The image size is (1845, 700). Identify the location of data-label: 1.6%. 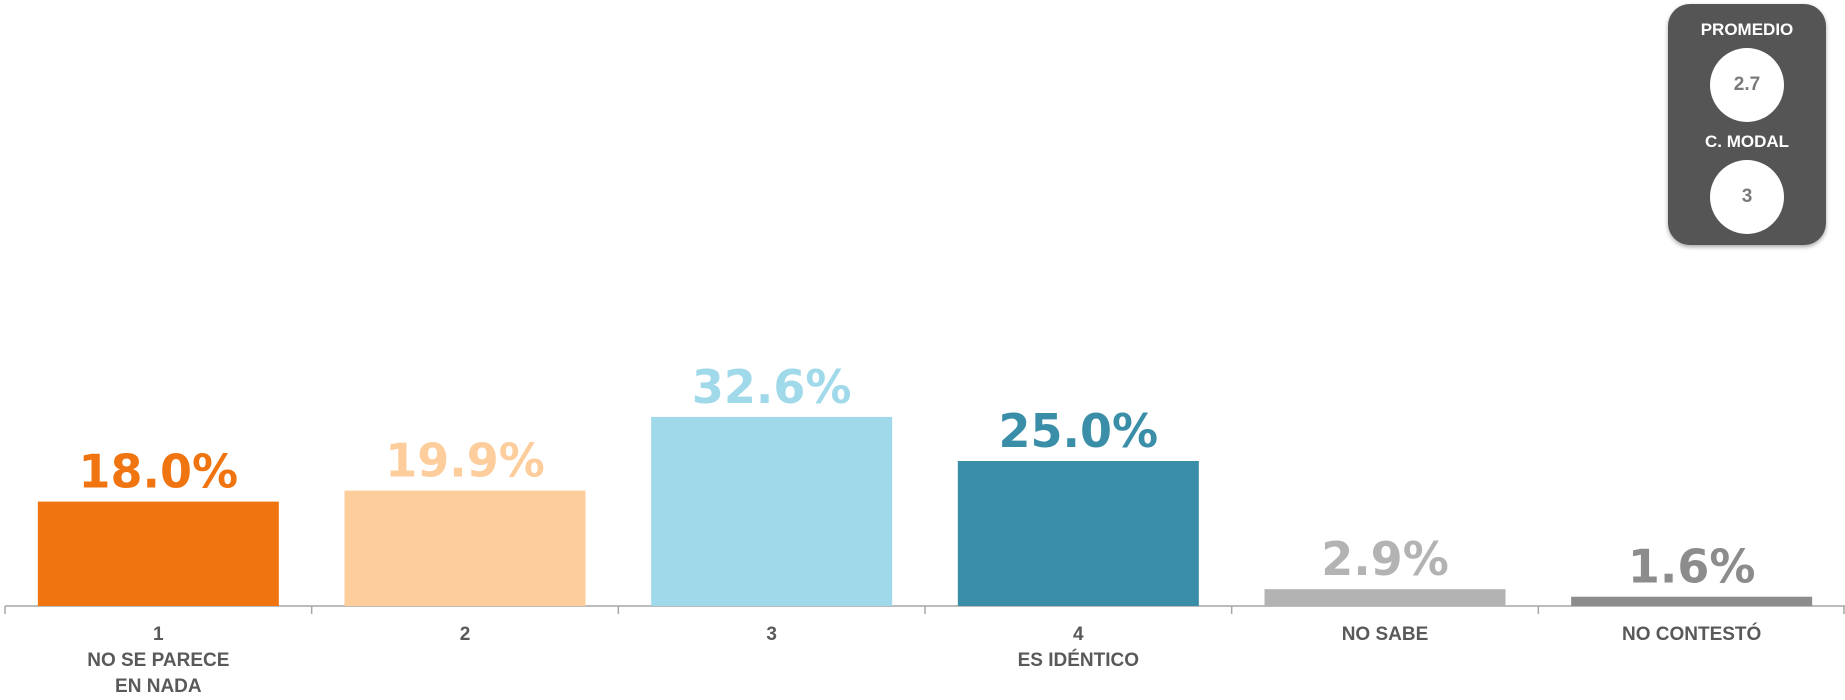
(1692, 567).